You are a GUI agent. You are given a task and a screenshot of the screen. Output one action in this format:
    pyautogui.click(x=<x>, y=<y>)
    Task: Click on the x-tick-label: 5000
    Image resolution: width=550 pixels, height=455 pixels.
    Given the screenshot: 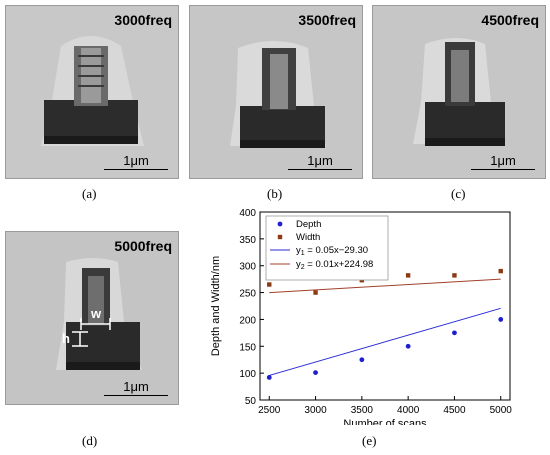 What is the action you would take?
    pyautogui.click(x=501, y=410)
    